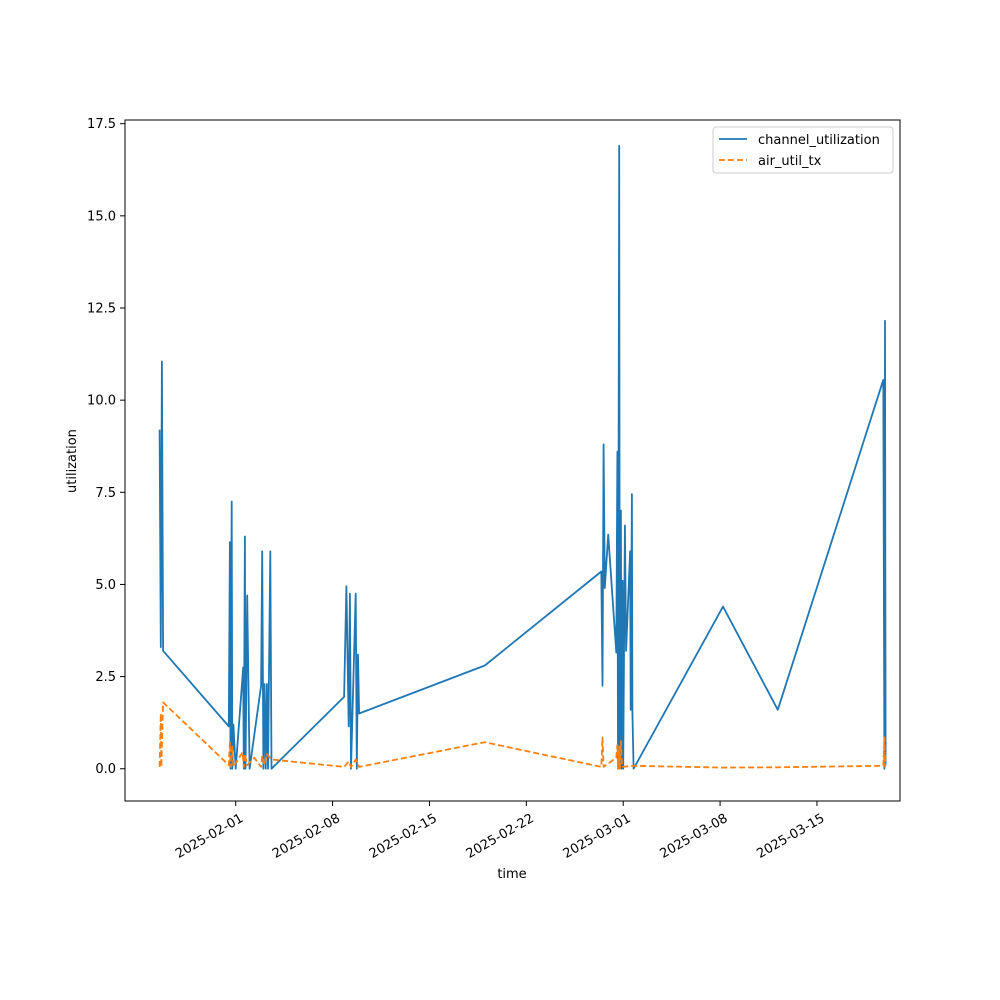 Image resolution: width=1000 pixels, height=1000 pixels. What do you see at coordinates (105, 677) in the screenshot?
I see `y-tick-label: 2.5` at bounding box center [105, 677].